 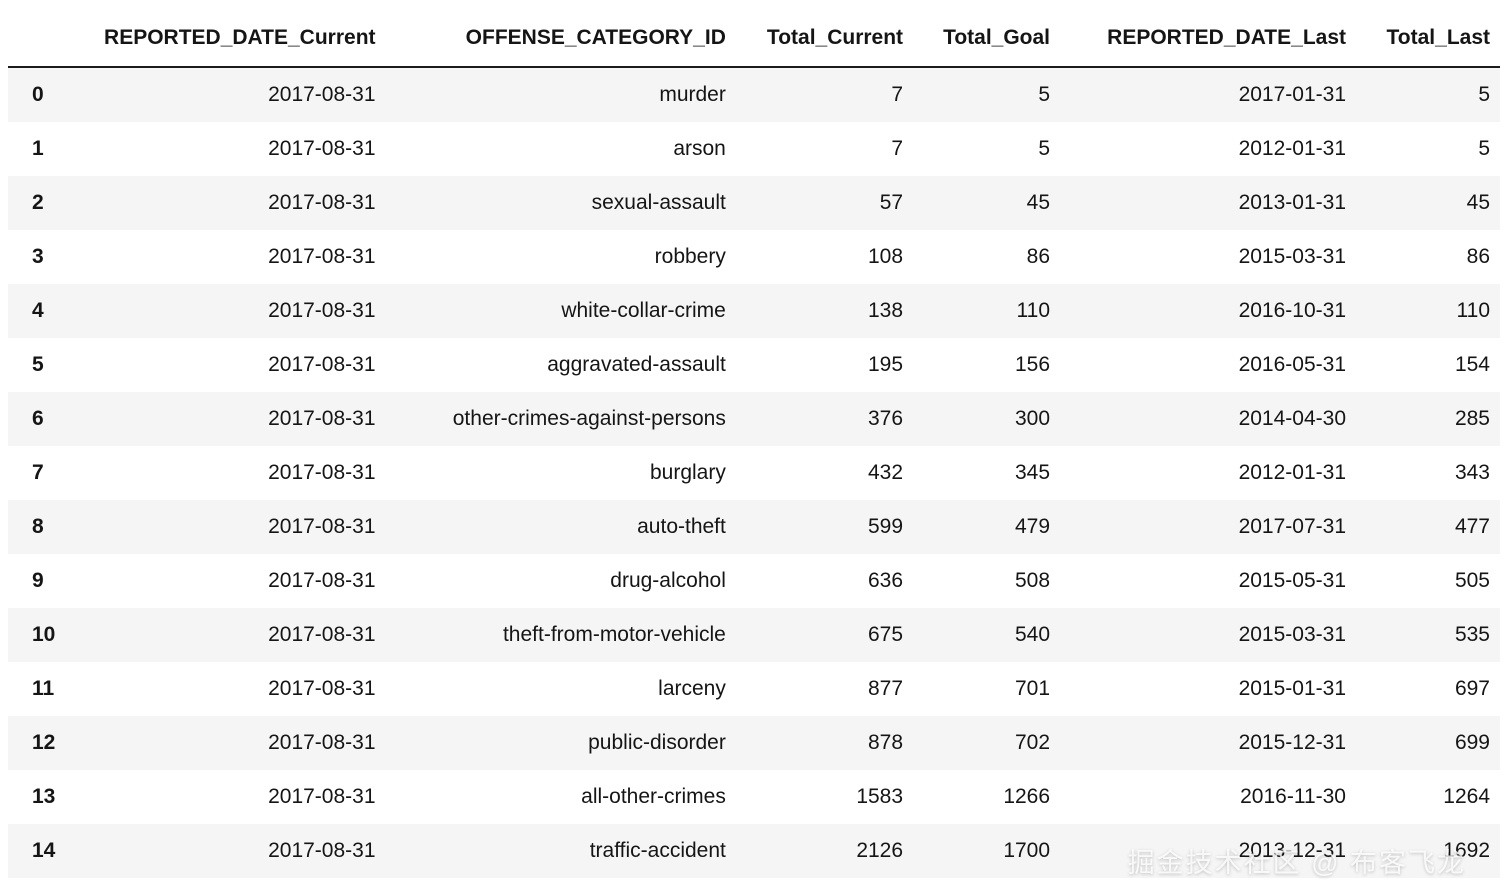 What do you see at coordinates (886, 472) in the screenshot?
I see `table-cell-Total_Current: 432` at bounding box center [886, 472].